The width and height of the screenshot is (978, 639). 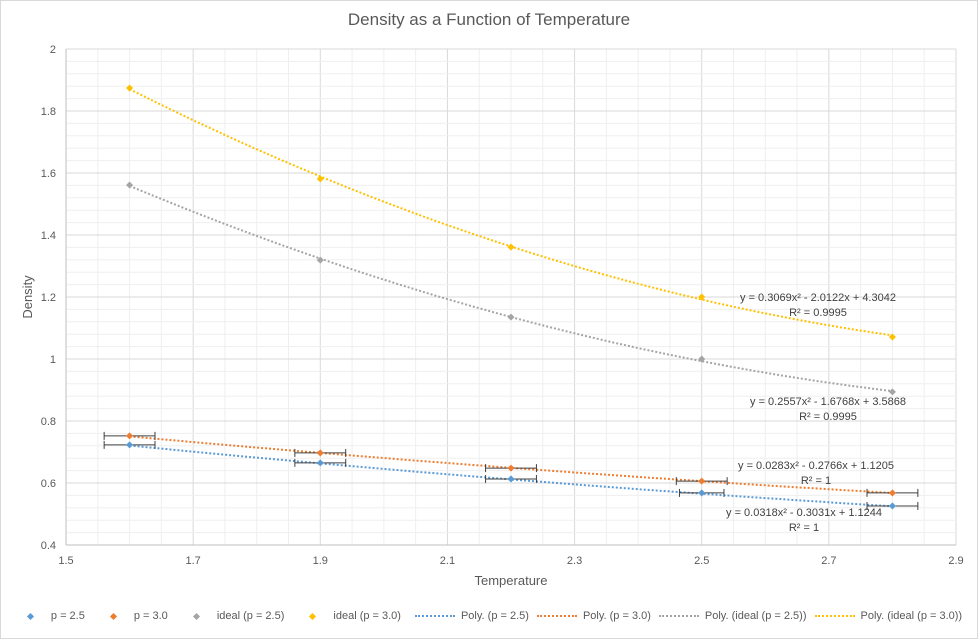 What do you see at coordinates (828, 402) in the screenshot?
I see `trendline-equation: y = 0.2557x² - 1.6768x + 3.5868` at bounding box center [828, 402].